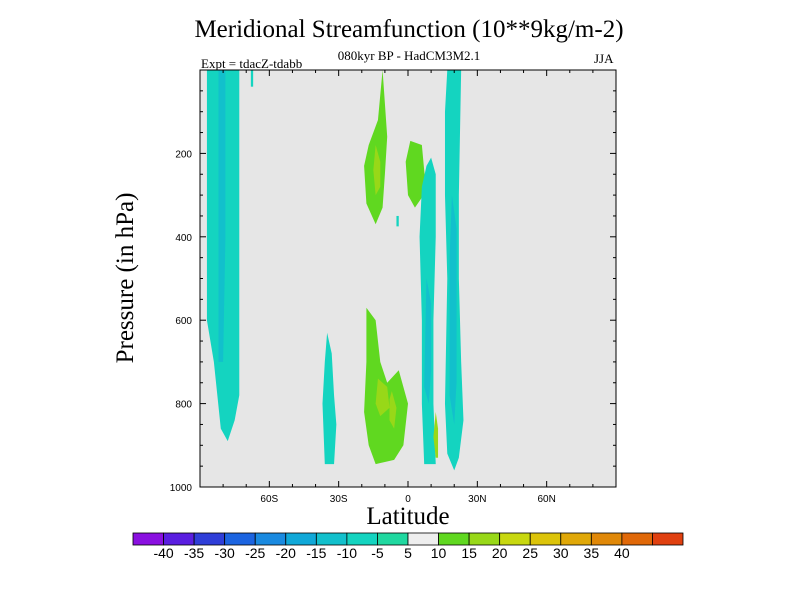 The width and height of the screenshot is (800, 600). Describe the element at coordinates (316, 553) in the screenshot. I see `colorbar-label: -15` at that location.